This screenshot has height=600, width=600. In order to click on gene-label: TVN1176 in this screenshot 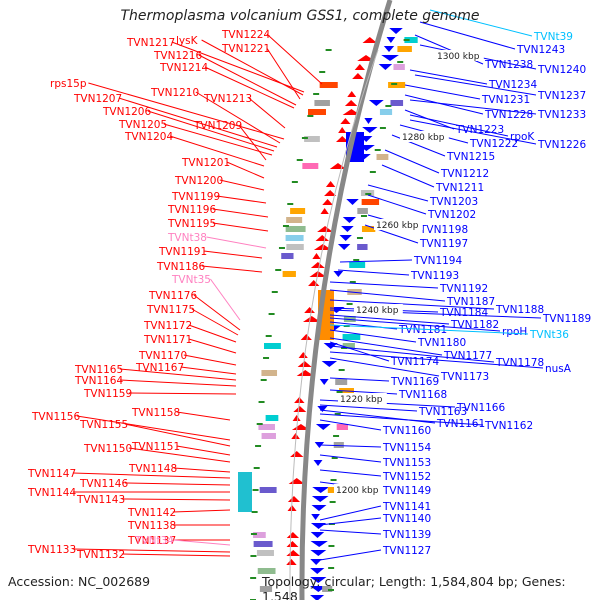, I will do `click(172, 296)`.